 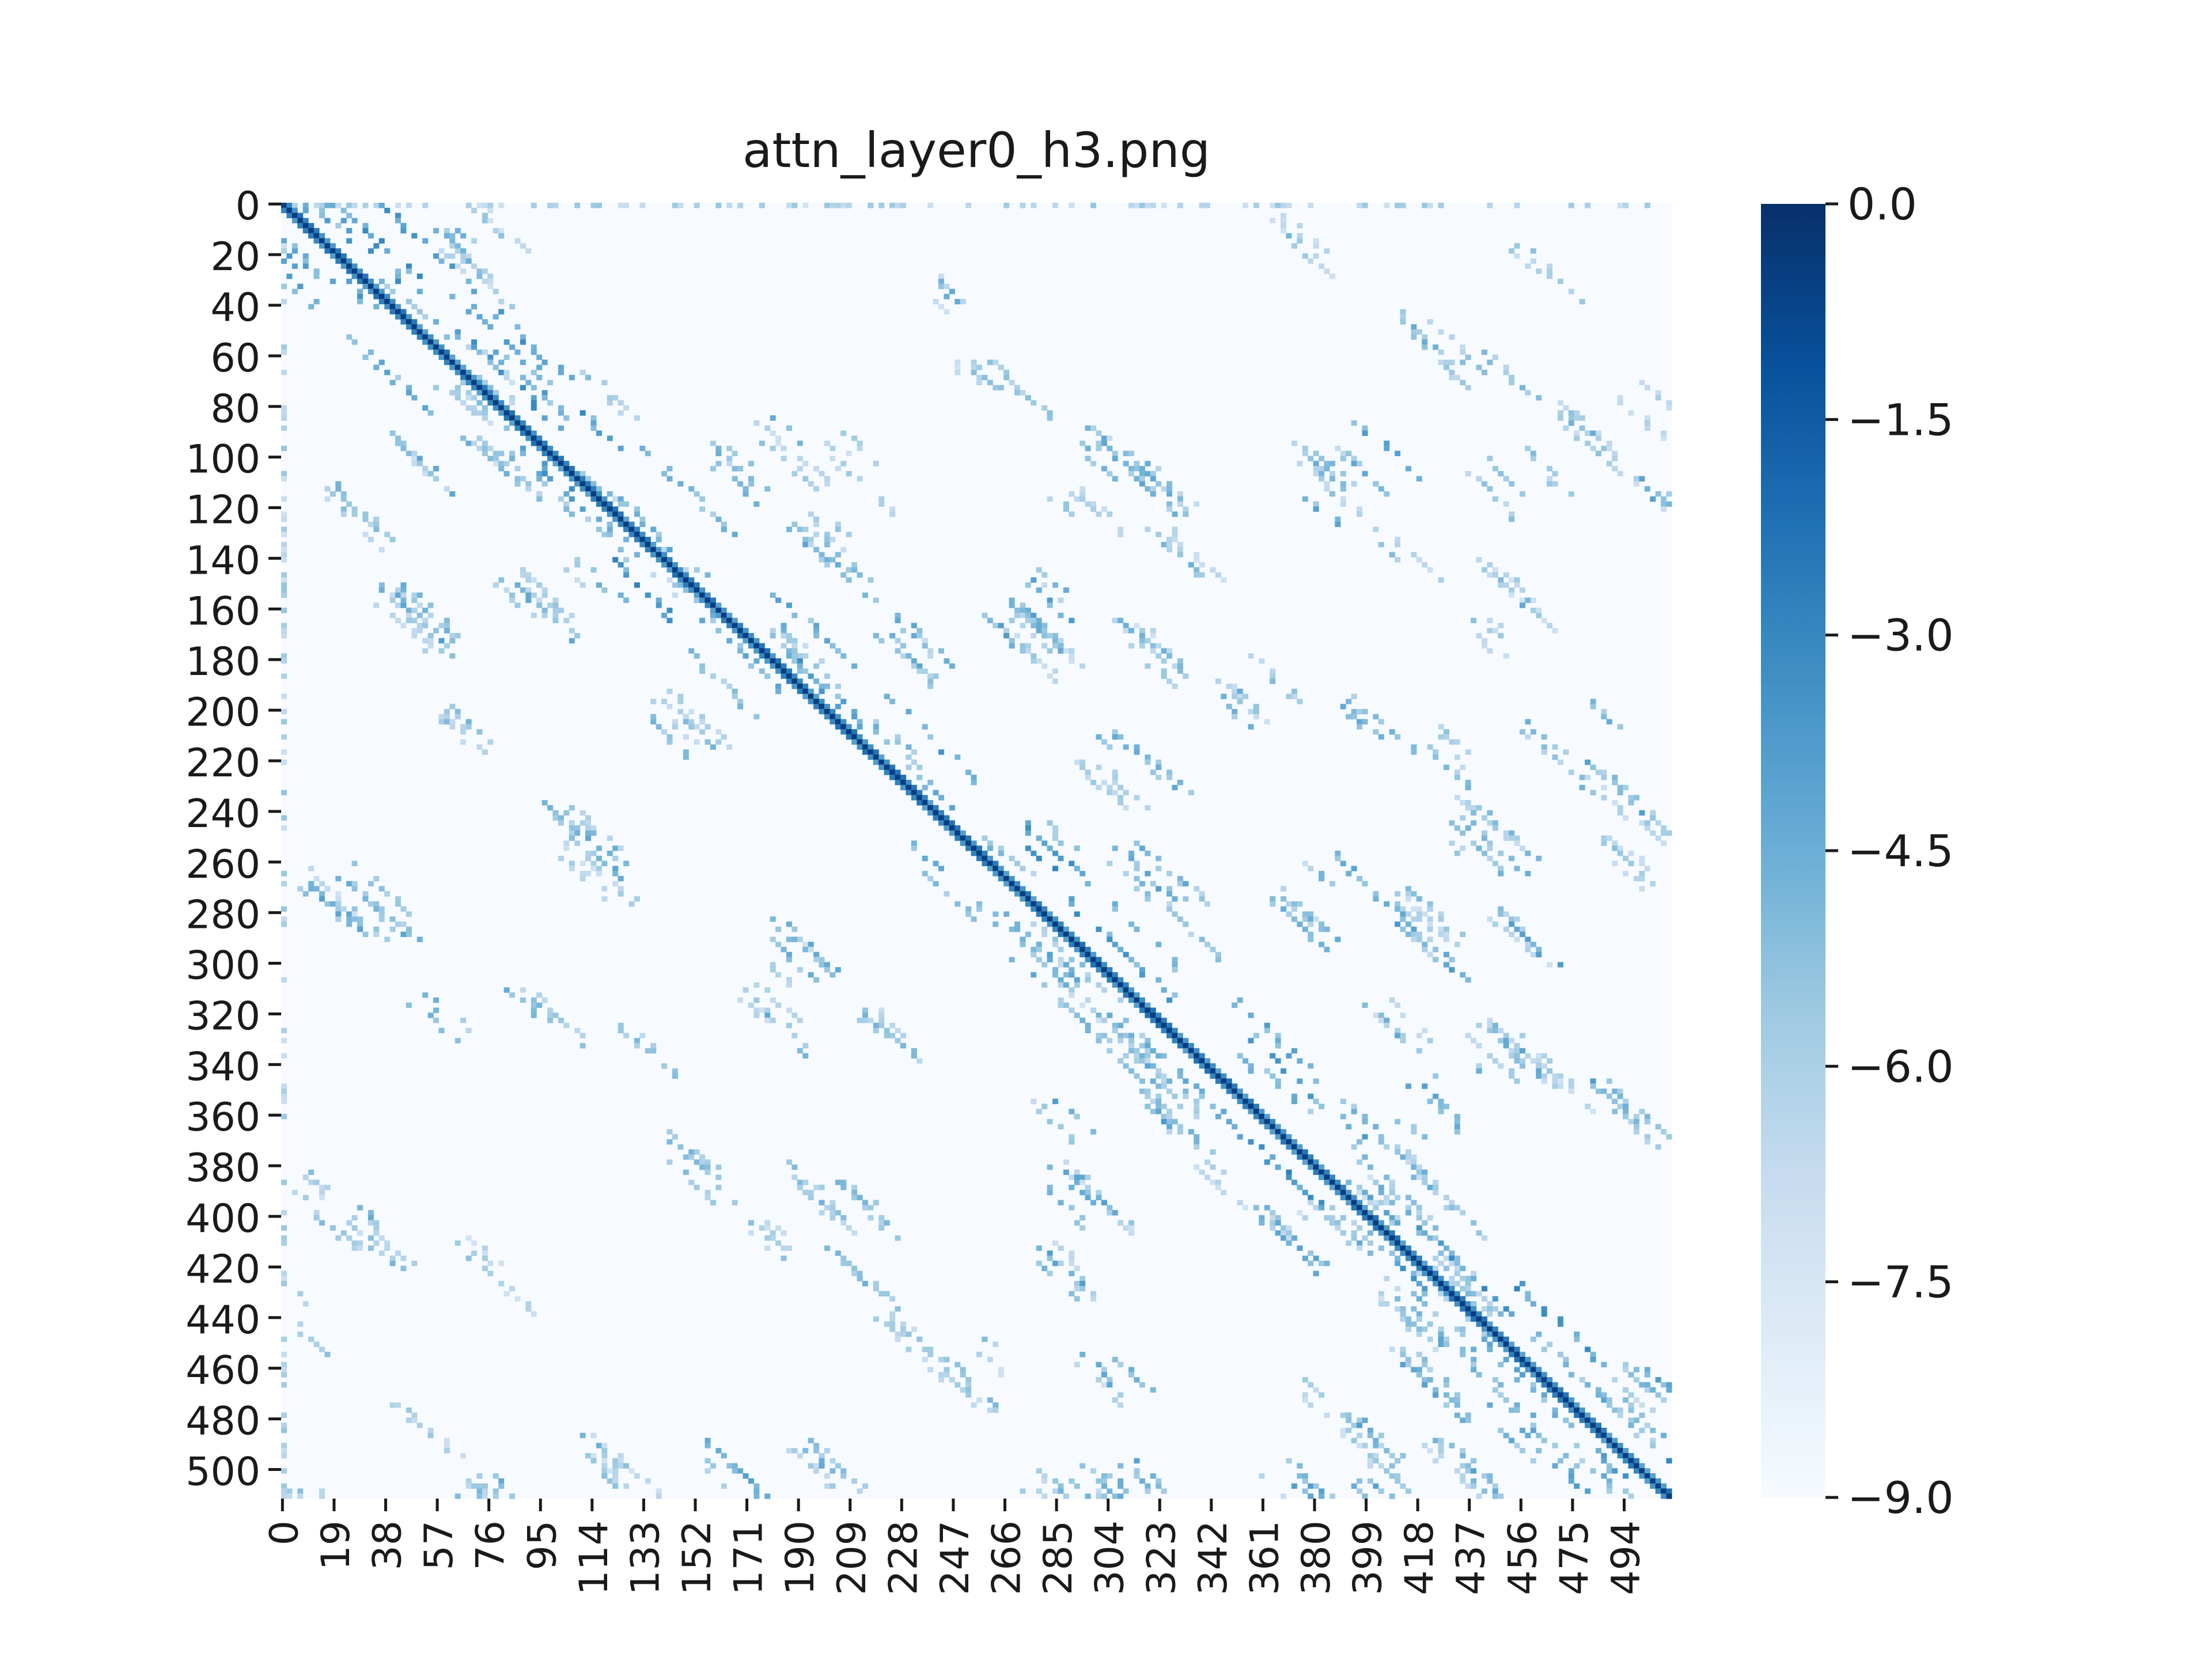 What do you see at coordinates (222, 560) in the screenshot?
I see `y-tick-label: 140` at bounding box center [222, 560].